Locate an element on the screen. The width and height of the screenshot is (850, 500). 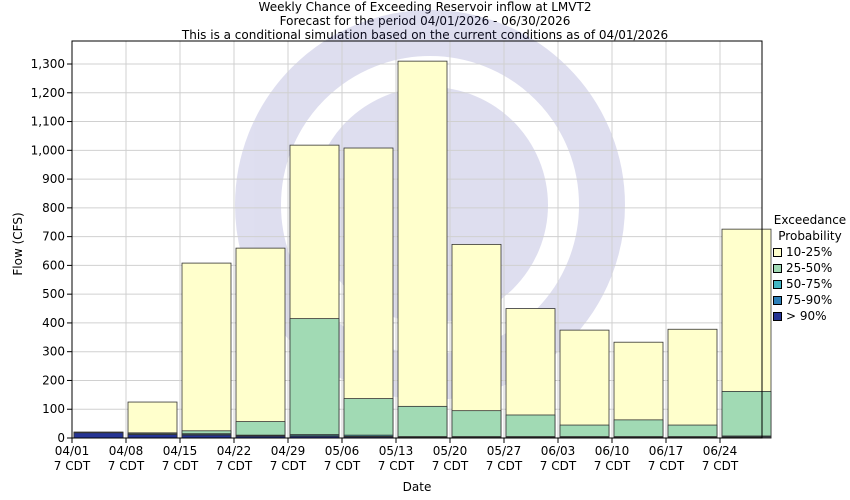
y-tick-label: 0 is located at coordinates (61, 438).